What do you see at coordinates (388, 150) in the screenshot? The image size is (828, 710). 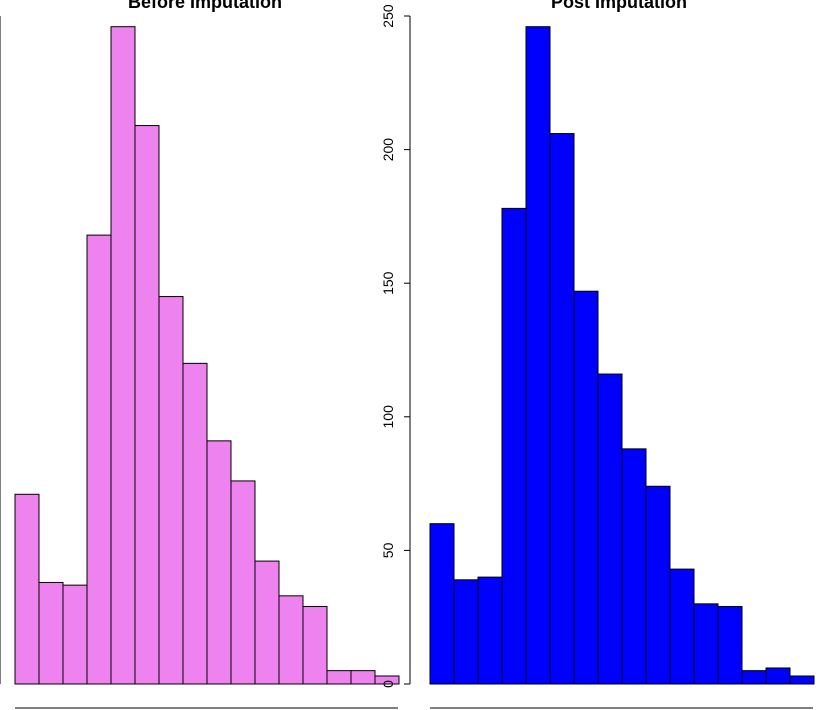 I see `y-tick-label: 200` at bounding box center [388, 150].